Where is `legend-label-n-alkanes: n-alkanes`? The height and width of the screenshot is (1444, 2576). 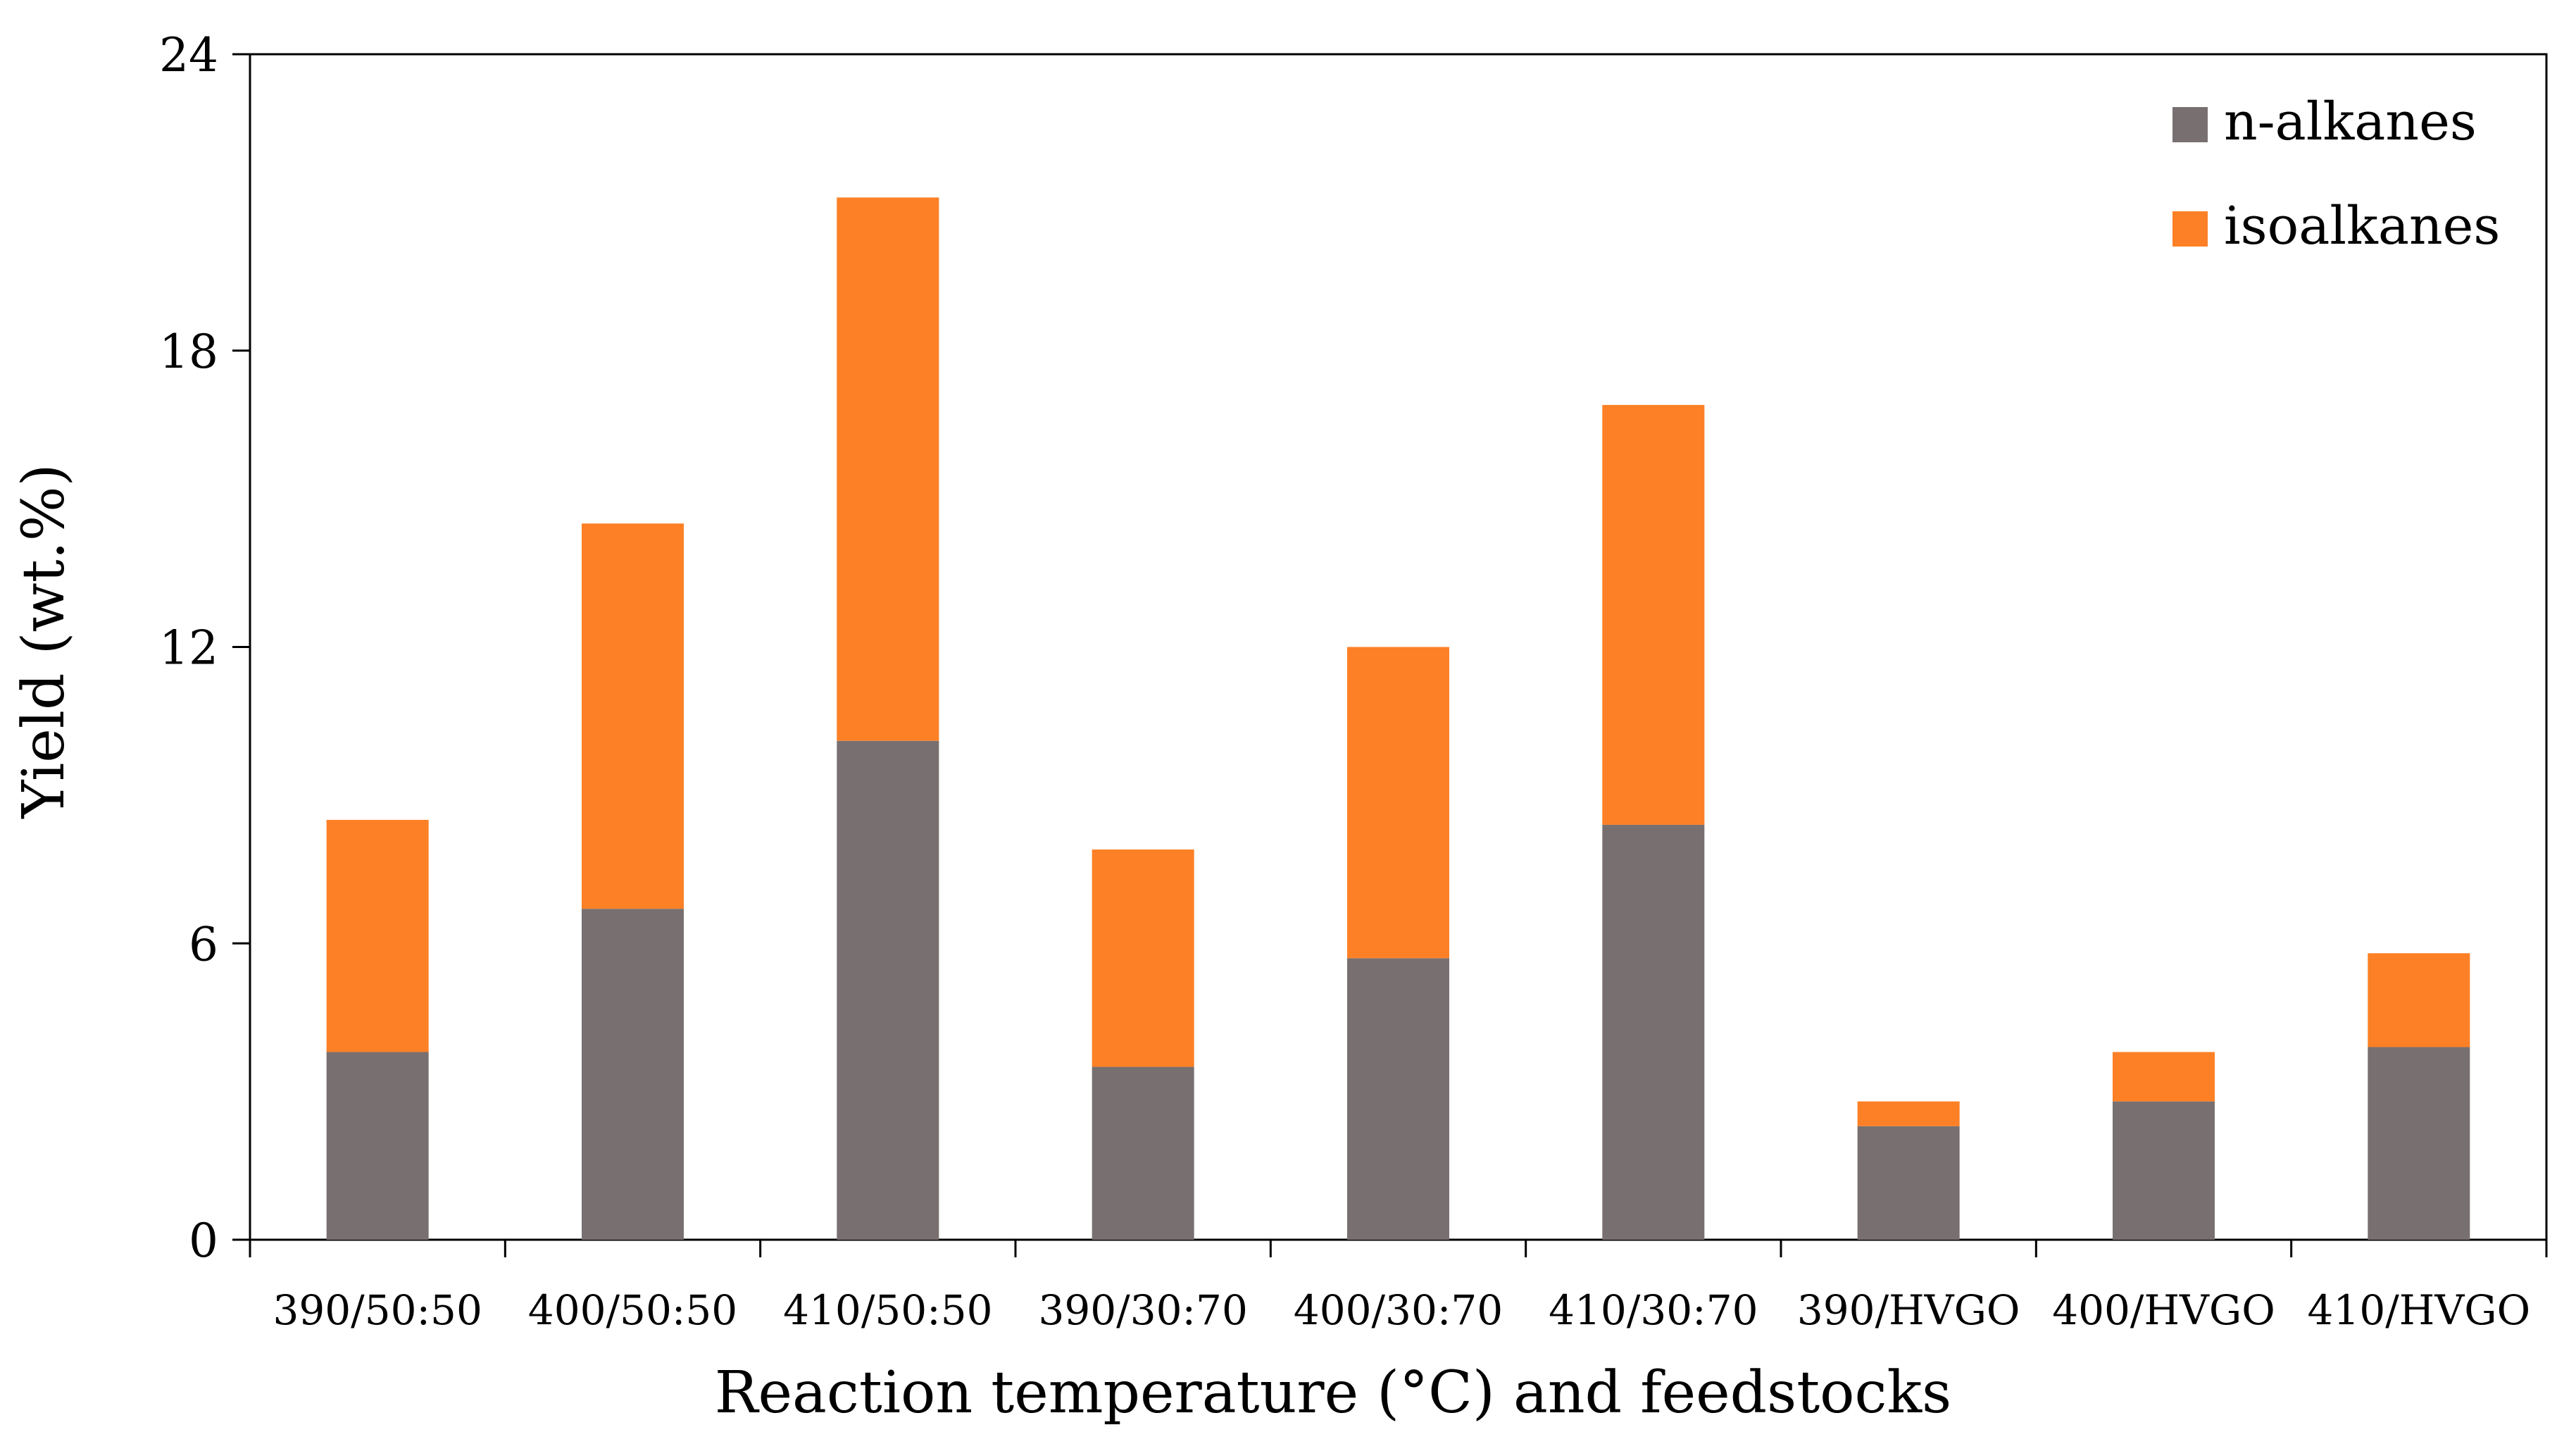
legend-label-n-alkanes: n-alkanes is located at coordinates (2350, 122).